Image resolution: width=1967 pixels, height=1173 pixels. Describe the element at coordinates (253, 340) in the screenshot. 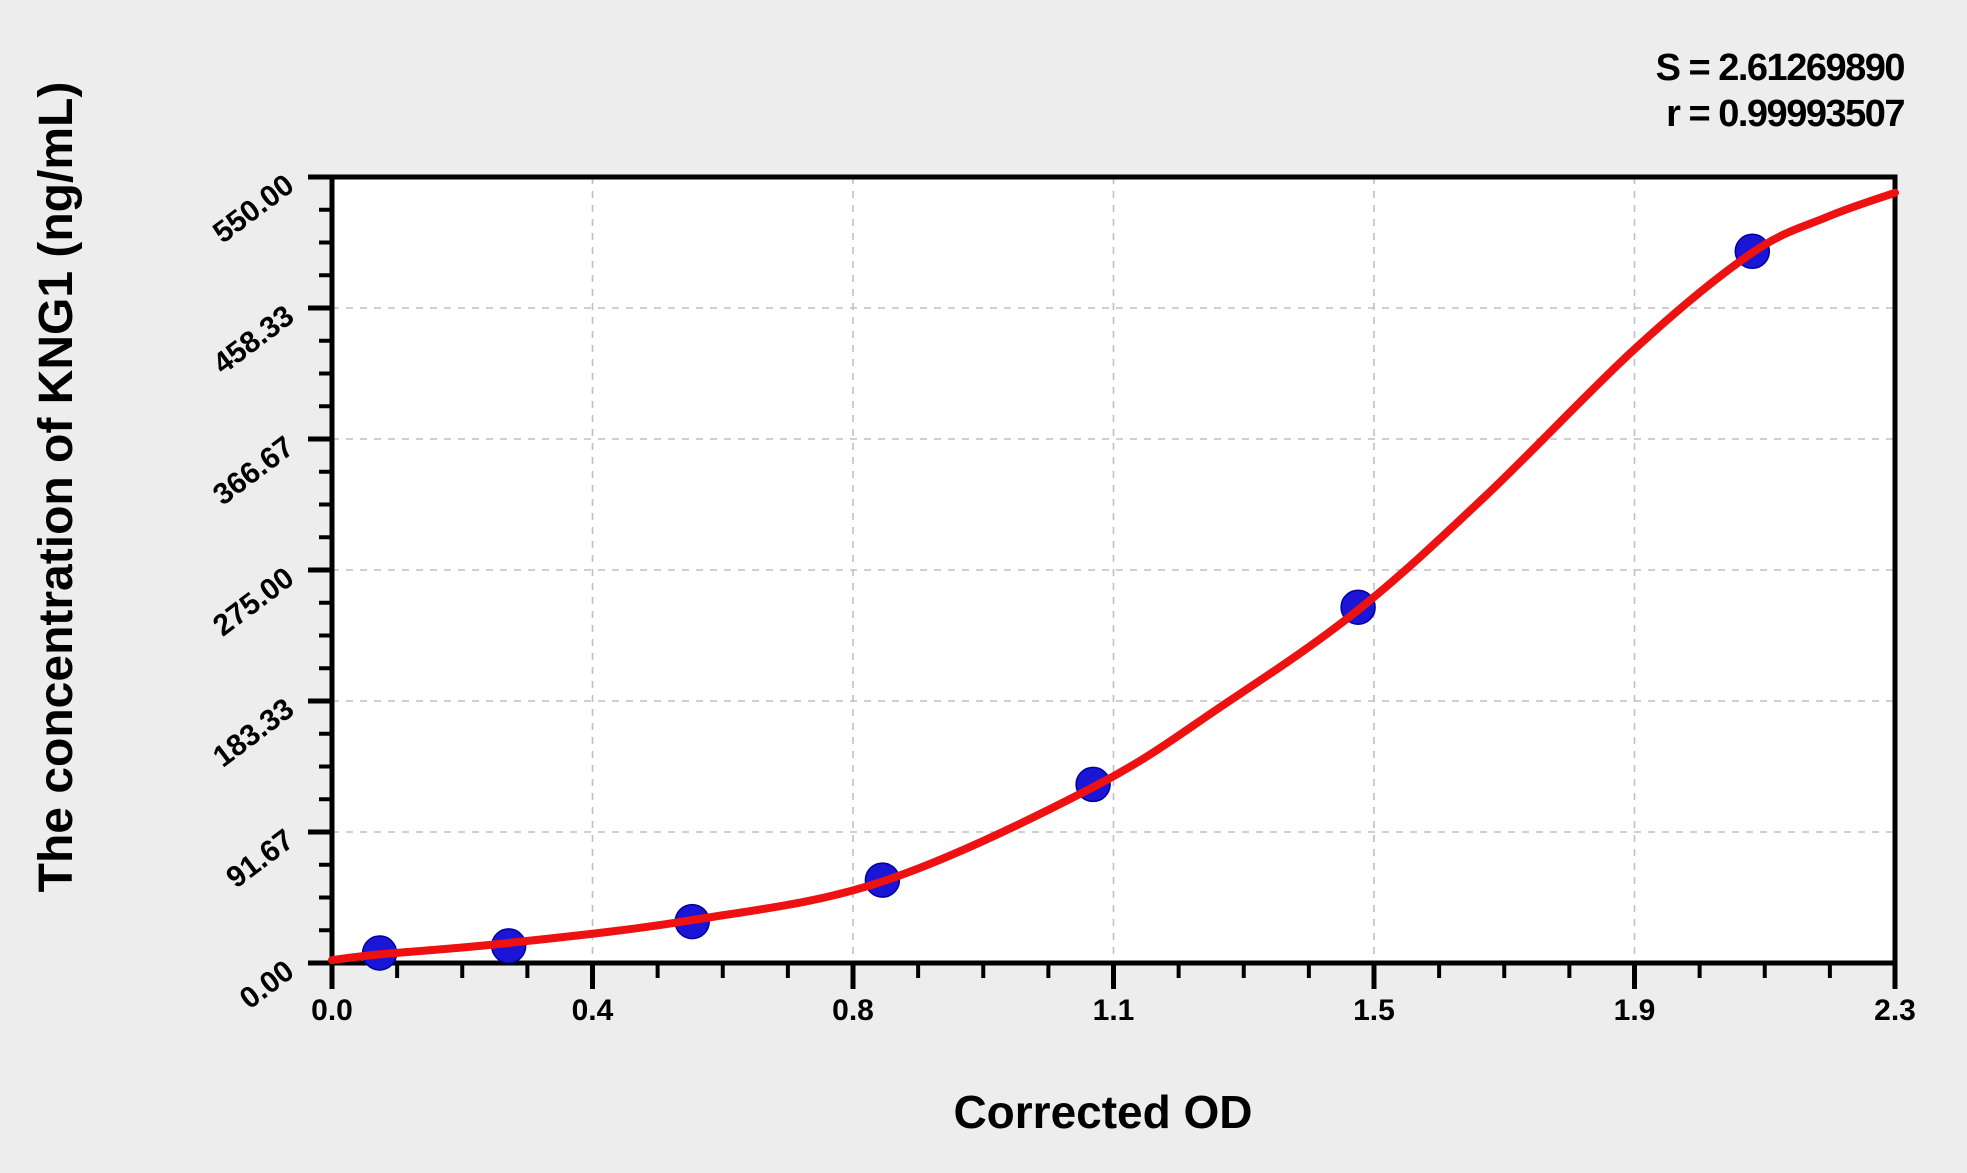

I see `y-tick-label: 458.33` at that location.